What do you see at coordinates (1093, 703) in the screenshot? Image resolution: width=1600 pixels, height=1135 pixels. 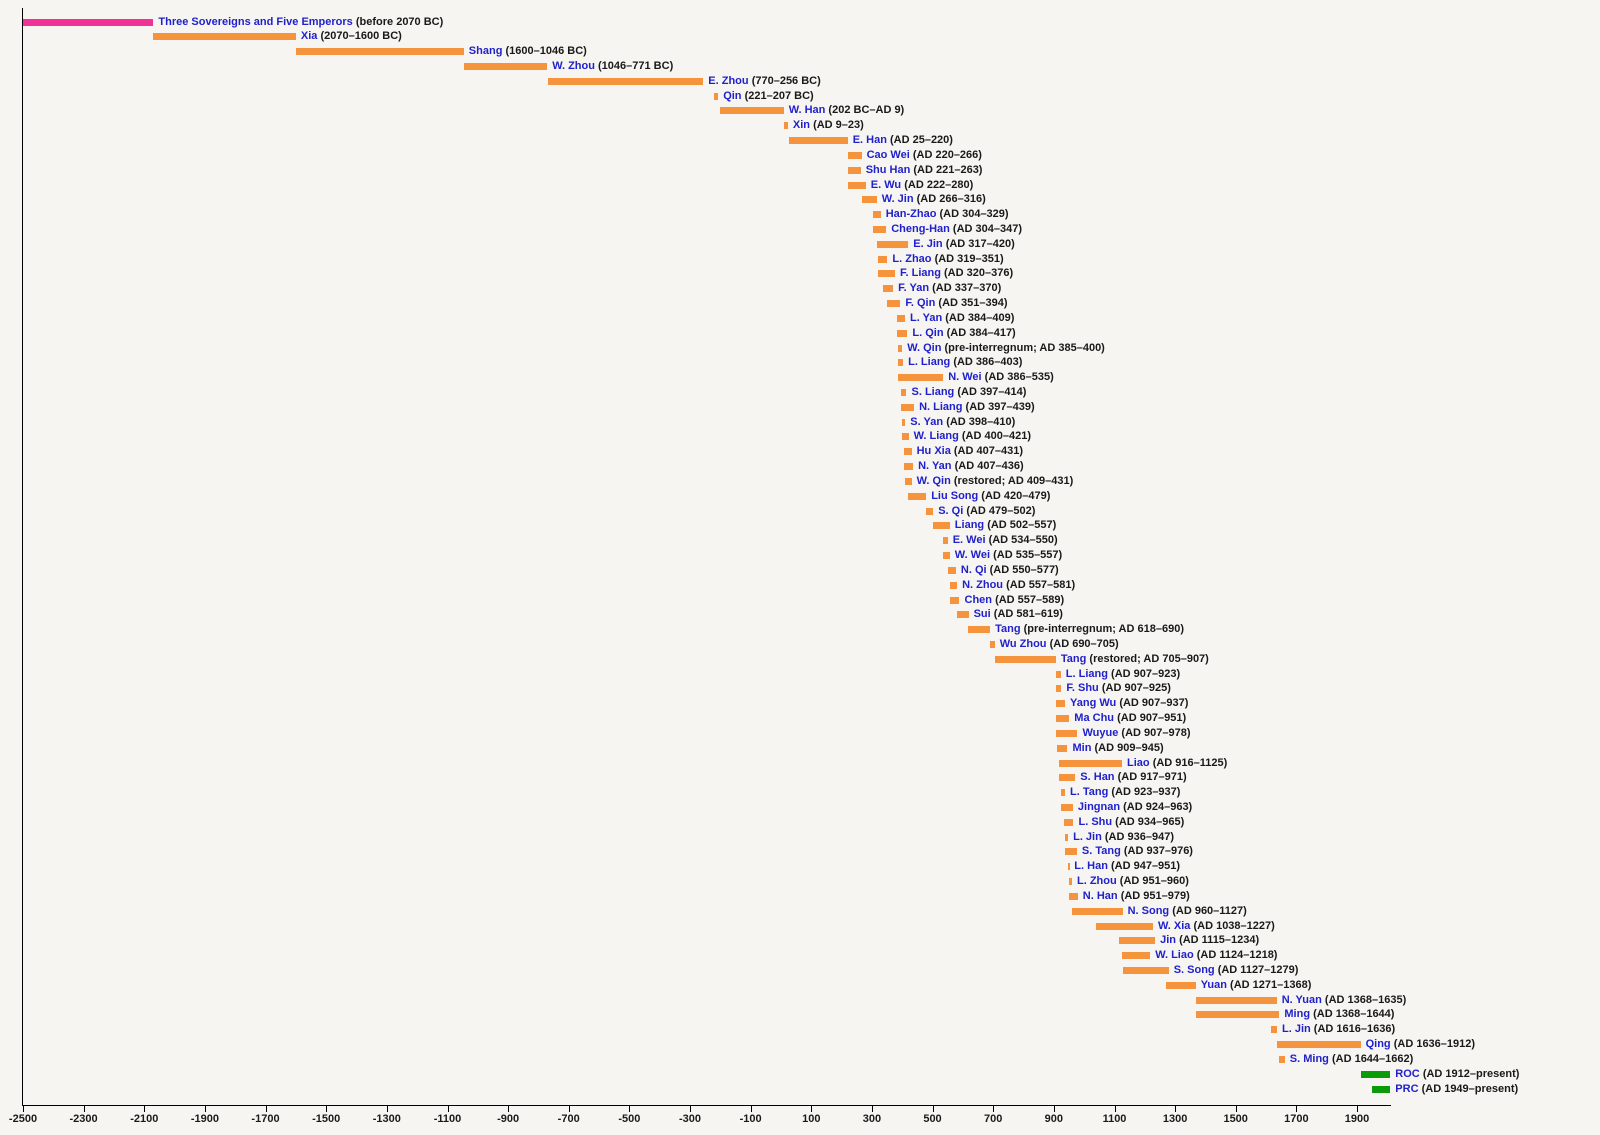 I see `dynasty-name: Yang Wu` at bounding box center [1093, 703].